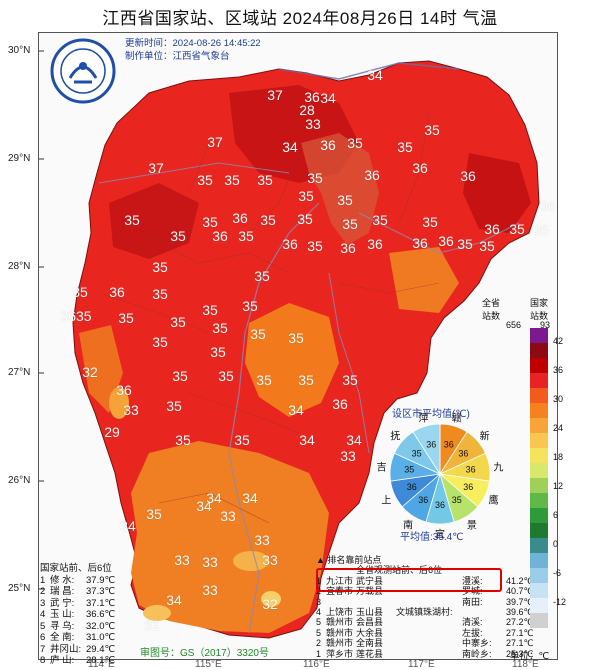 The height and width of the screenshot is (670, 600). What do you see at coordinates (101, 591) in the screenshot?
I see `national-ranking-cell: 37.3℃` at bounding box center [101, 591].